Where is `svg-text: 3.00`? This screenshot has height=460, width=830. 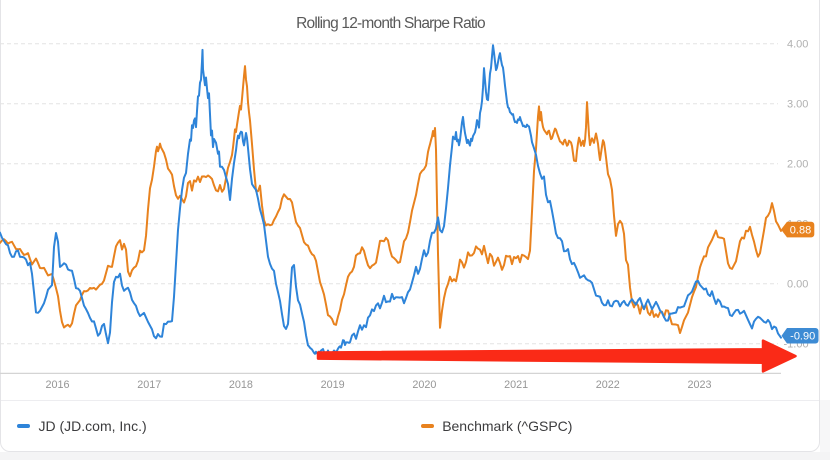
svg-text: 3.00 is located at coordinates (797, 105).